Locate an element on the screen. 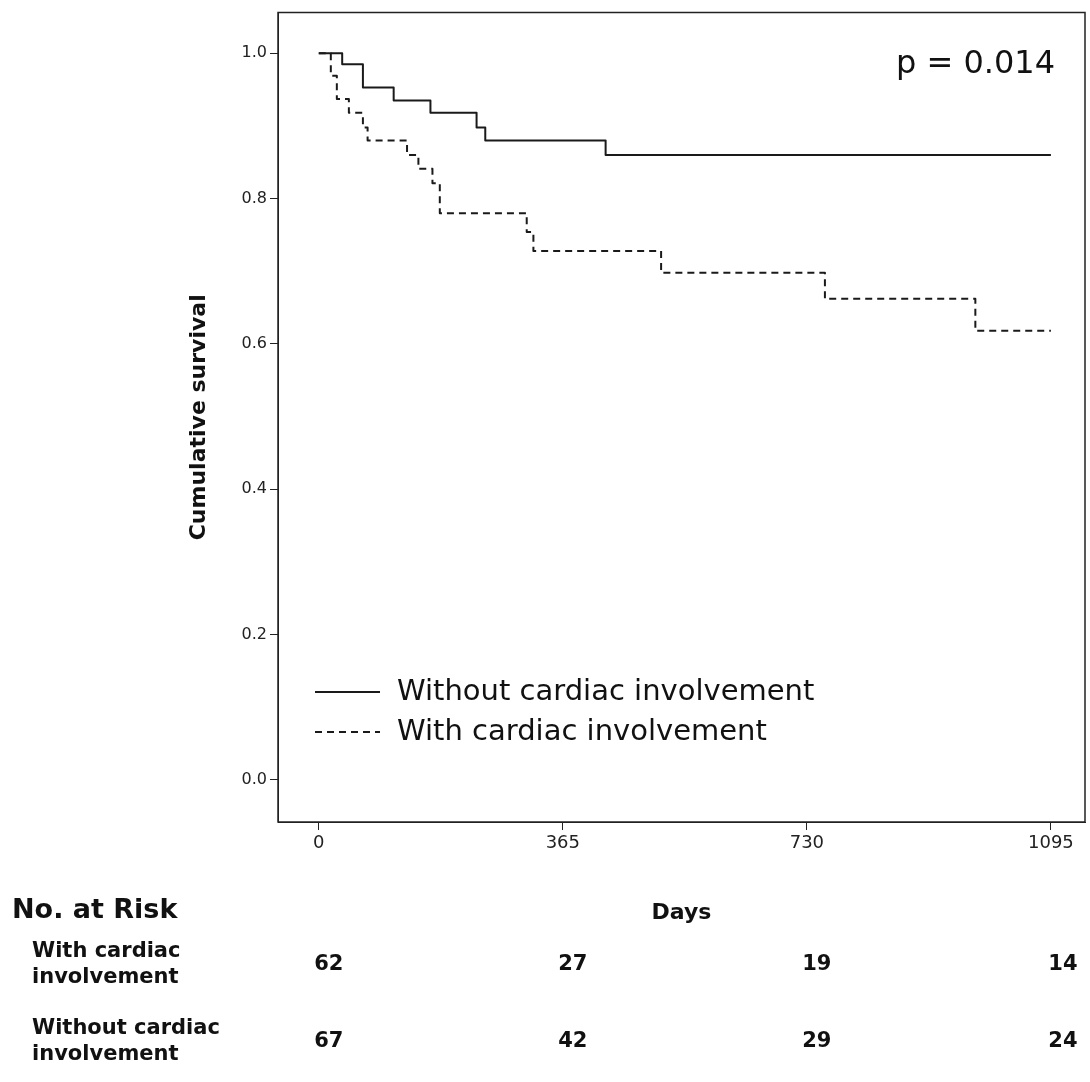 Image resolution: width=1090 pixels, height=1082 pixels. text: 29 is located at coordinates (817, 1040).